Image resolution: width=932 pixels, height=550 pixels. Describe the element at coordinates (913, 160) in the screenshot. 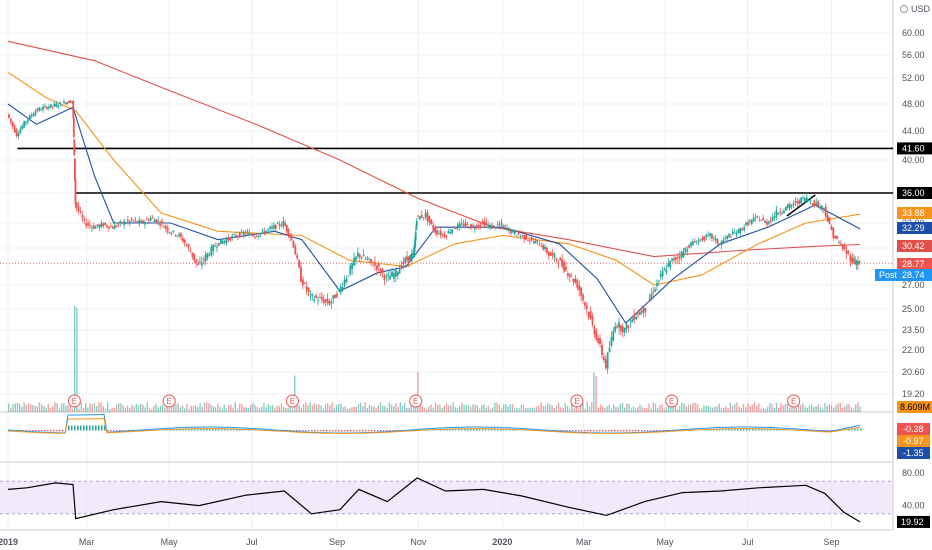

I see `price-tick-label: 40.00` at that location.